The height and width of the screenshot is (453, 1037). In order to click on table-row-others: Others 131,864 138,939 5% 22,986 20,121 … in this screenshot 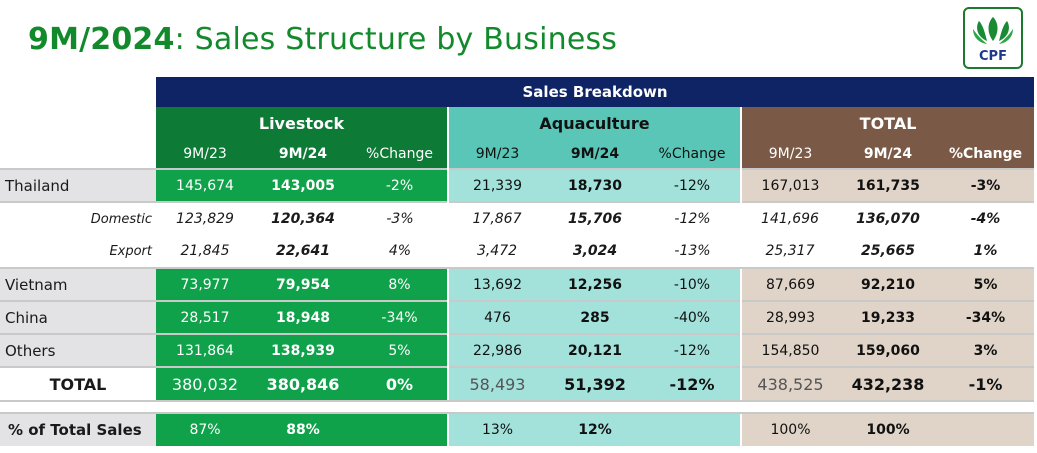, I will do `click(517, 350)`.